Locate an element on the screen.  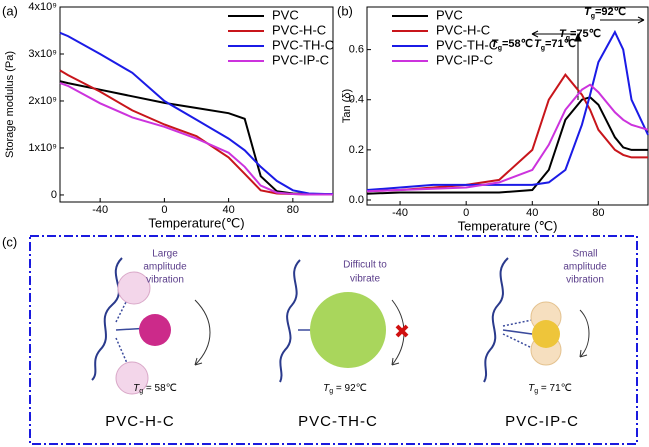
sample-name: PVC-TH-C is located at coordinates (338, 421).